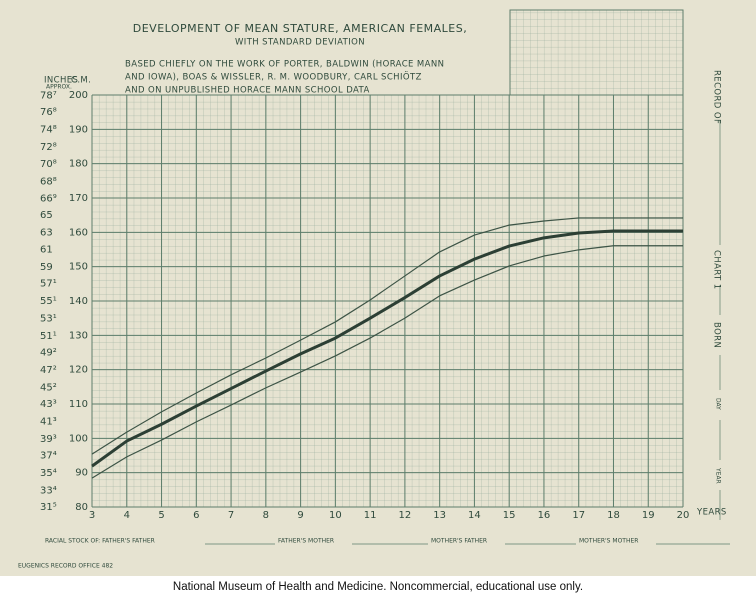  Describe the element at coordinates (78, 438) in the screenshot. I see `y-tick-label: 100` at that location.